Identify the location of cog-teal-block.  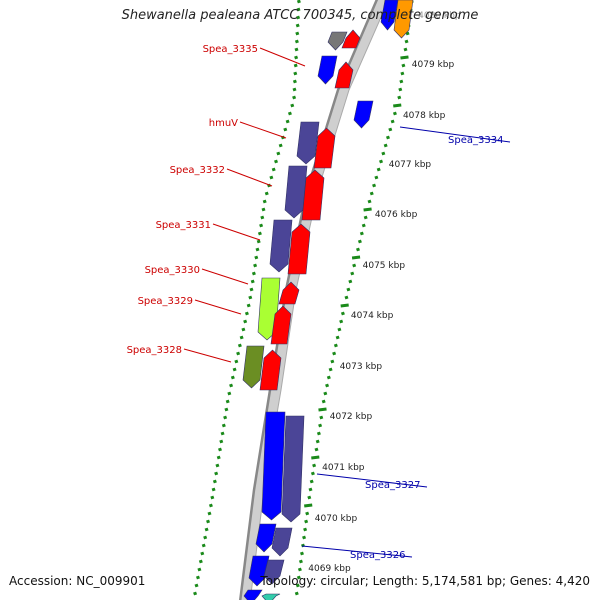
(271, 596).